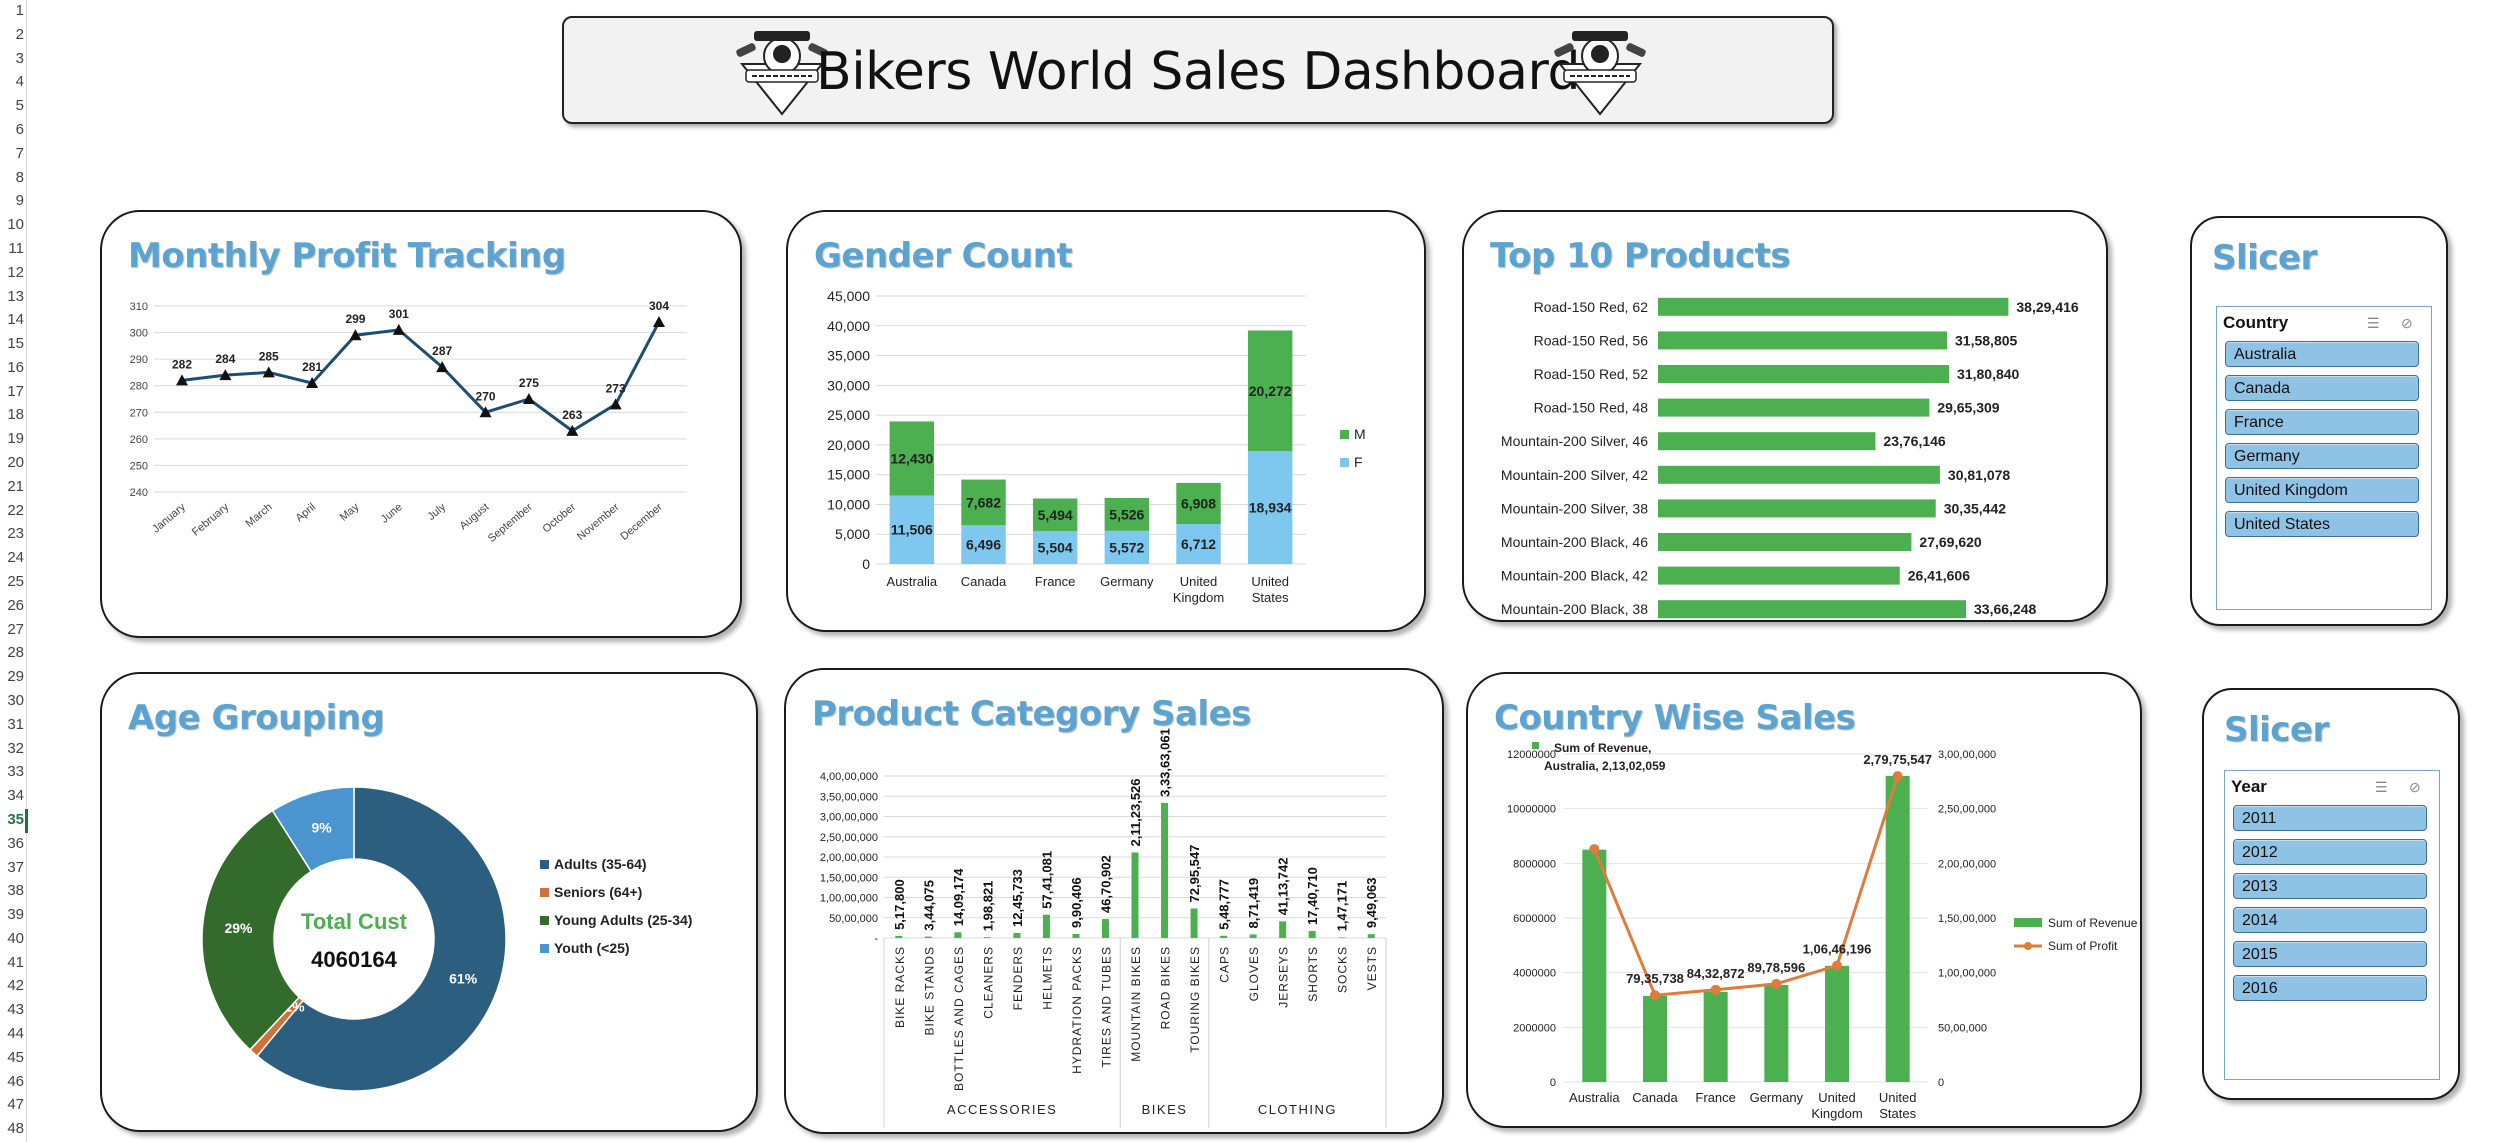  Describe the element at coordinates (15, 415) in the screenshot. I see `row-number: 18` at that location.